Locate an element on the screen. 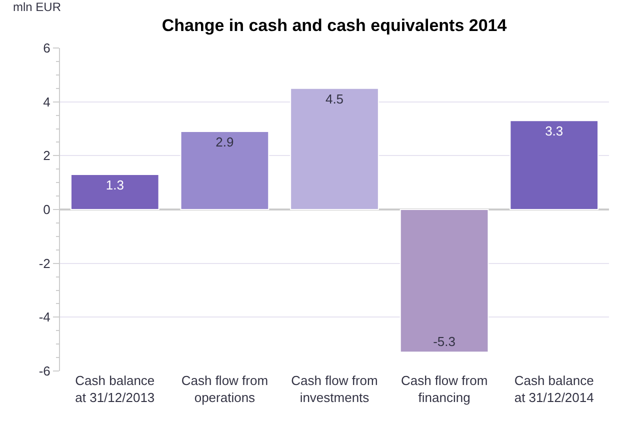 This screenshot has width=619, height=421. y-tick-label: 4 is located at coordinates (46, 102).